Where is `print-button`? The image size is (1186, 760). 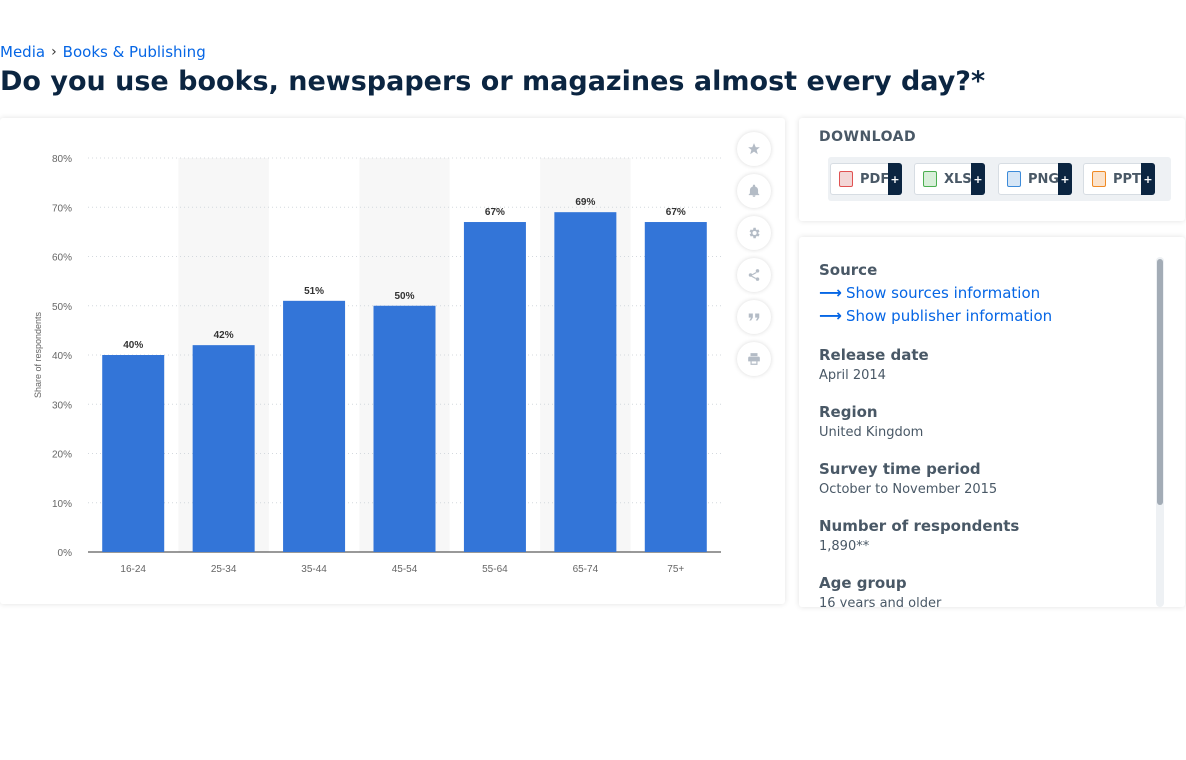 print-button is located at coordinates (754, 359).